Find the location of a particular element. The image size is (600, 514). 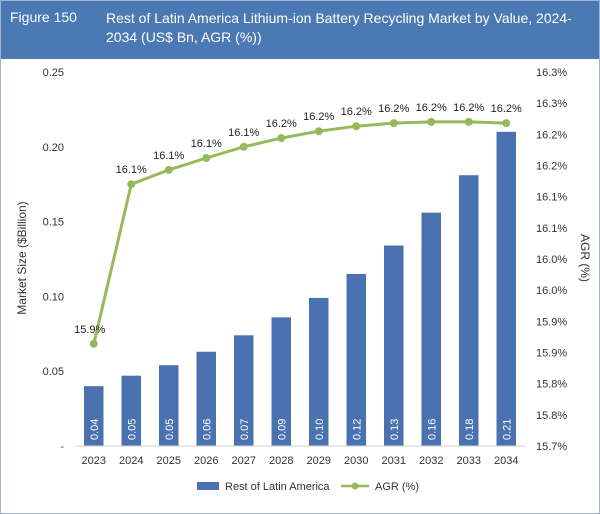

bar-2032 is located at coordinates (431, 329).